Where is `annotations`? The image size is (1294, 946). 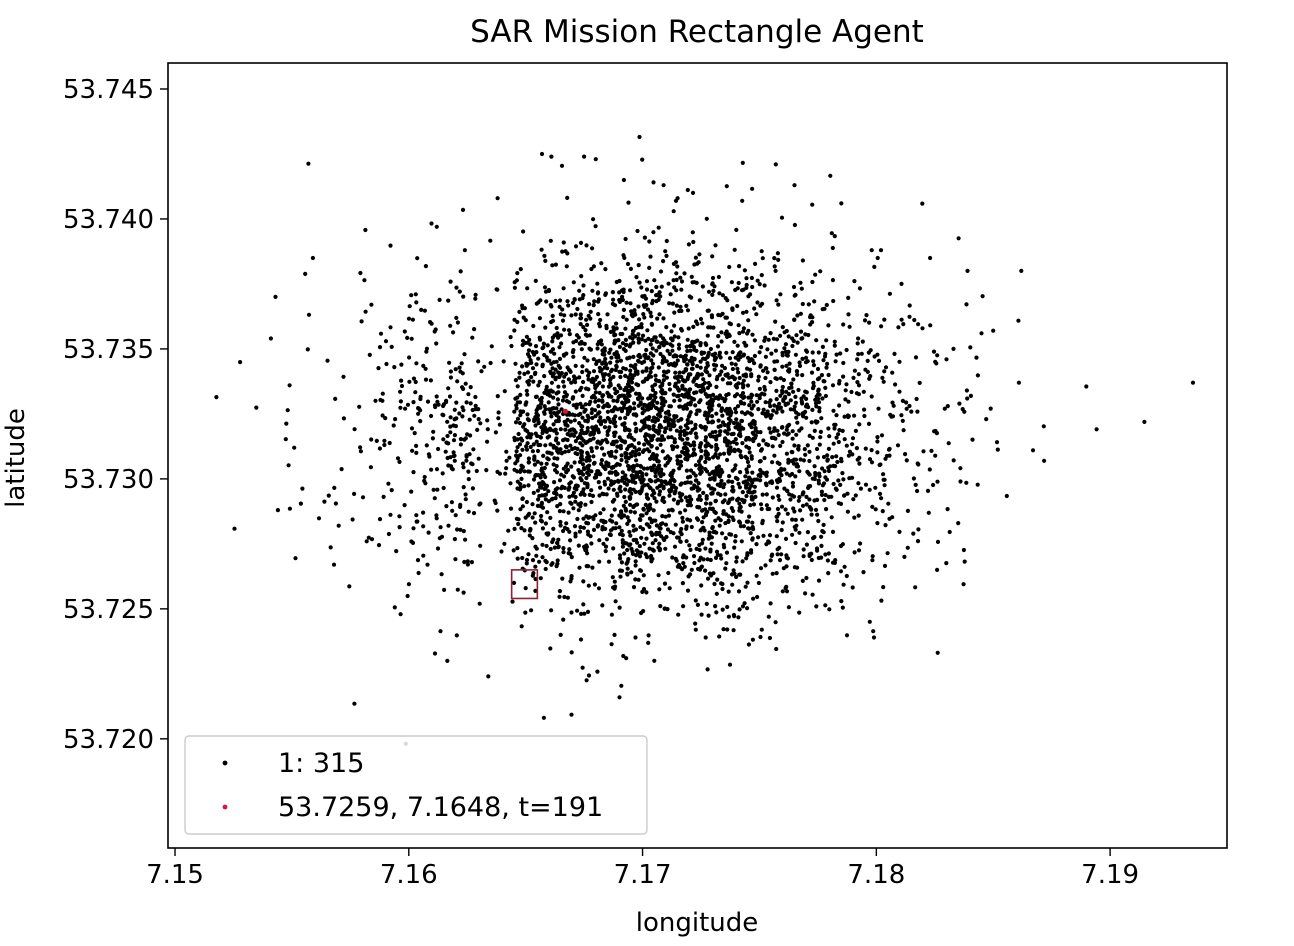
annotations is located at coordinates (524, 584).